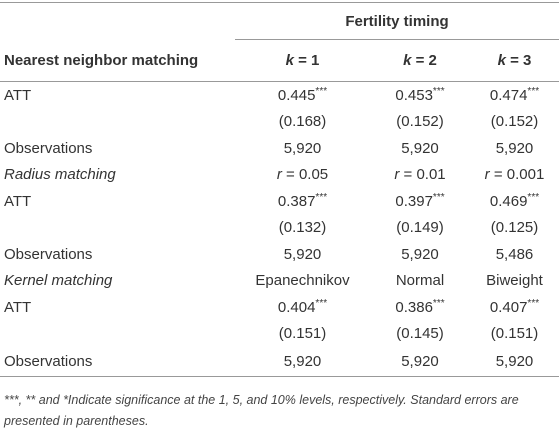 This screenshot has width=559, height=439. I want to click on table-cell: 0.445***, so click(302, 95).